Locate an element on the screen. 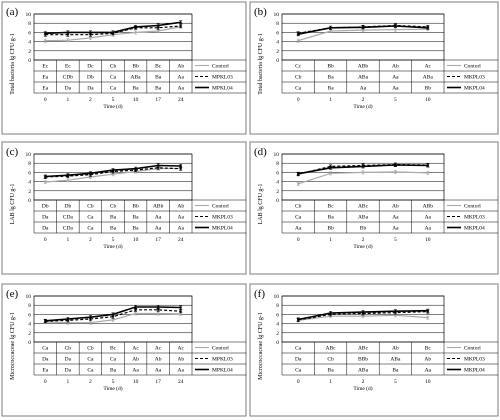  significance-letter: Ea is located at coordinates (45, 78).